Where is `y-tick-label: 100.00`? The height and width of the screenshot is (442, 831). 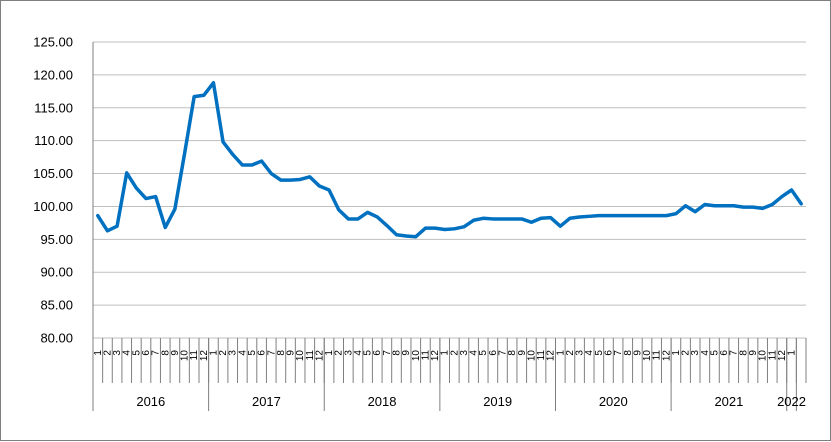
y-tick-label: 100.00 is located at coordinates (53, 206).